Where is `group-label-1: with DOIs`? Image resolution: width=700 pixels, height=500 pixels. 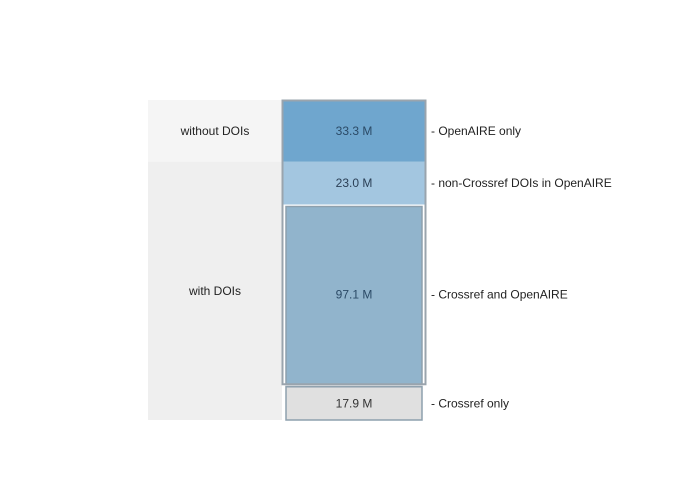
group-label-1: with DOIs is located at coordinates (214, 291).